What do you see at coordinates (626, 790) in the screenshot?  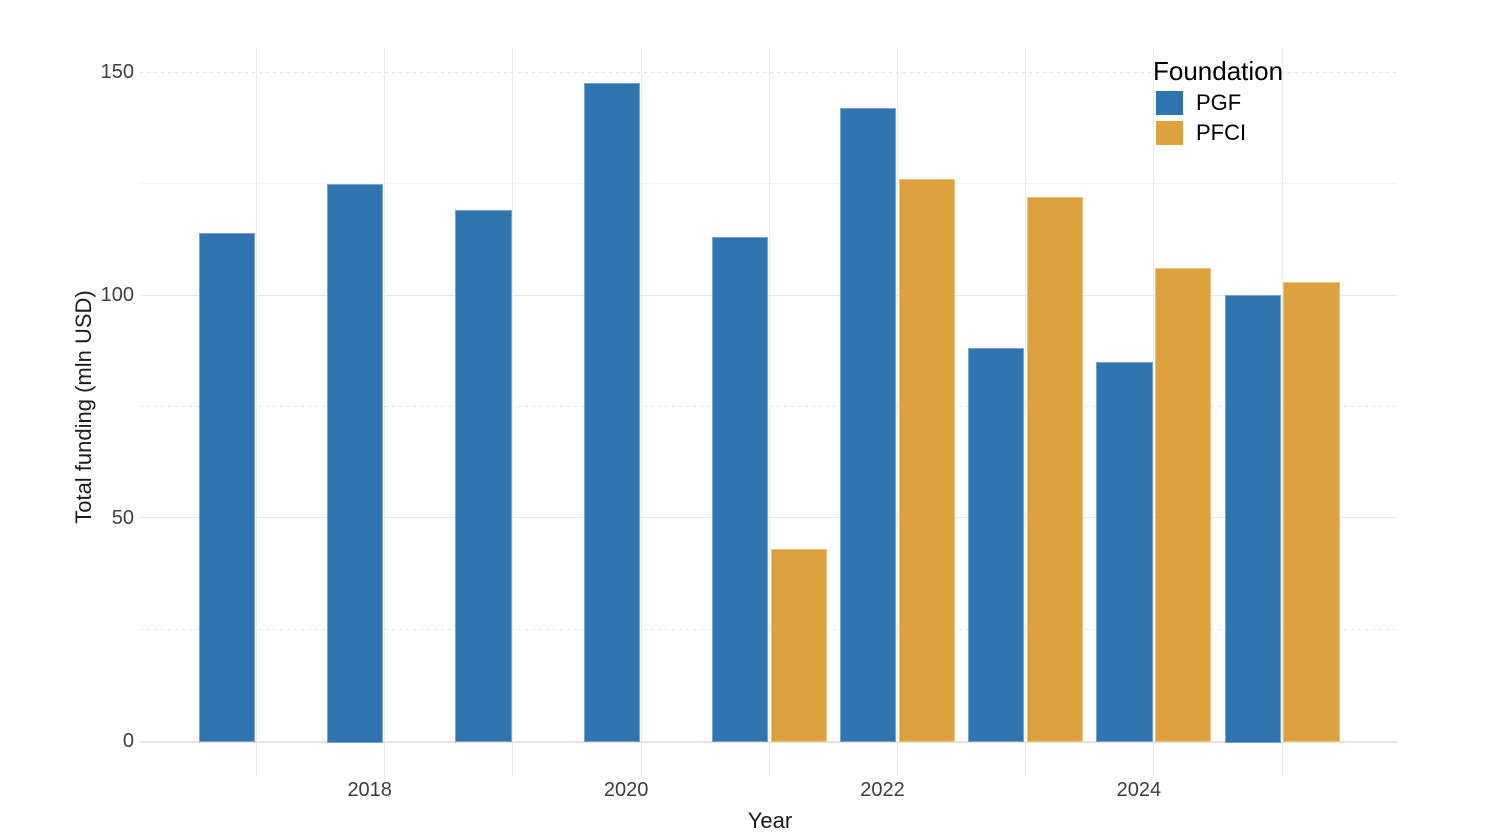 I see `x-tick-label: 2020` at bounding box center [626, 790].